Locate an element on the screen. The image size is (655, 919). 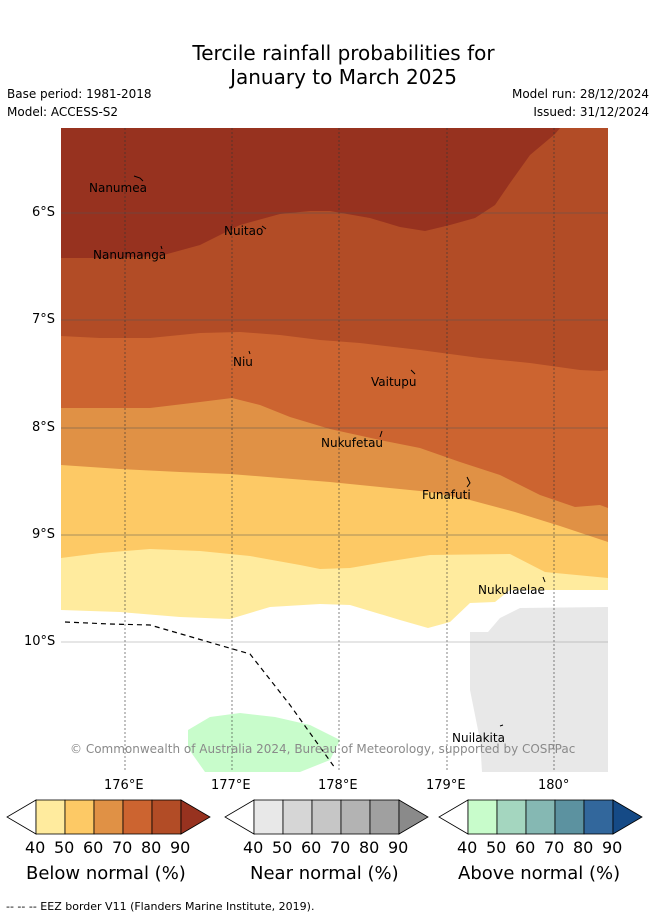
place-label: Nukulaelae is located at coordinates (511, 590).